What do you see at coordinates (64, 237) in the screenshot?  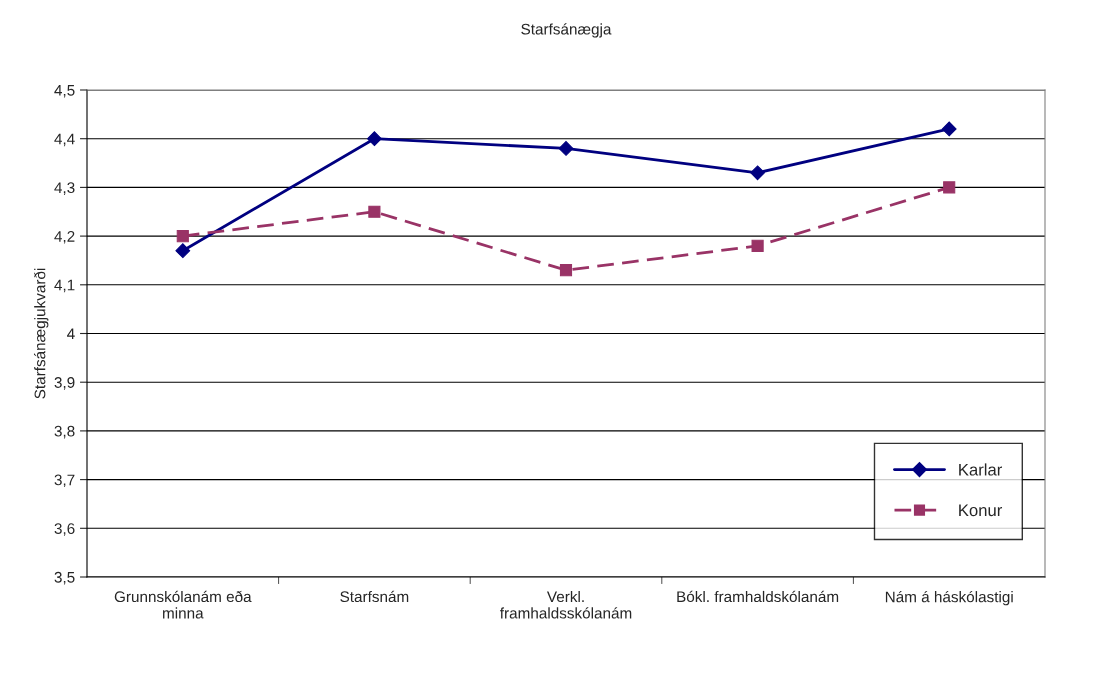 I see `y-tick-label: 4,2` at bounding box center [64, 237].